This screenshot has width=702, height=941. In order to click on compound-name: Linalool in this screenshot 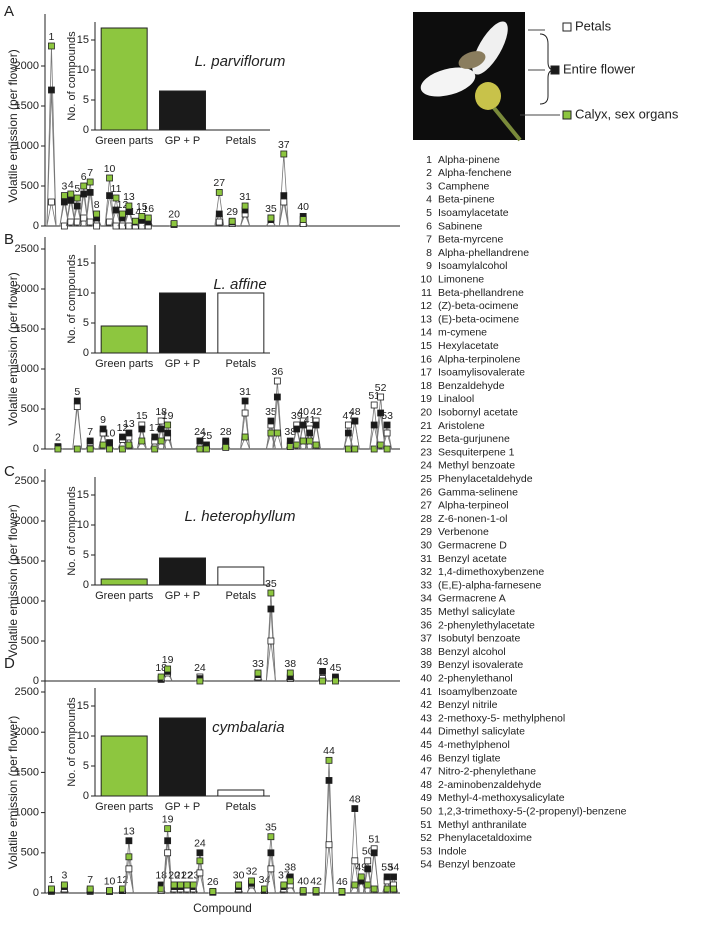, I will do `click(456, 399)`.